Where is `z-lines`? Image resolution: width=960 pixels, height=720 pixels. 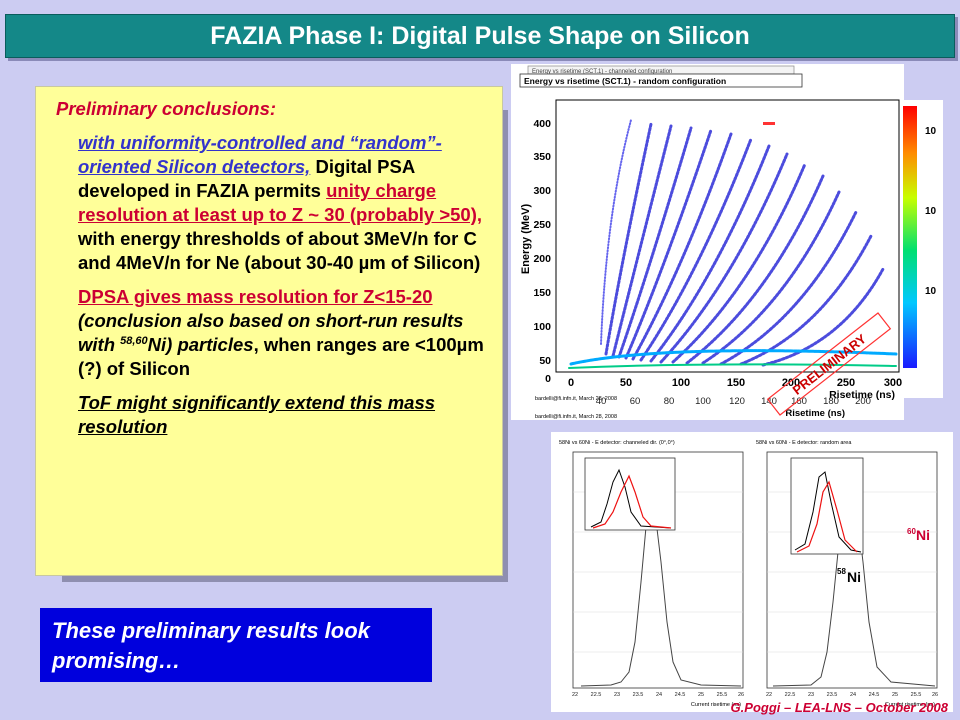 z-lines is located at coordinates (733, 244).